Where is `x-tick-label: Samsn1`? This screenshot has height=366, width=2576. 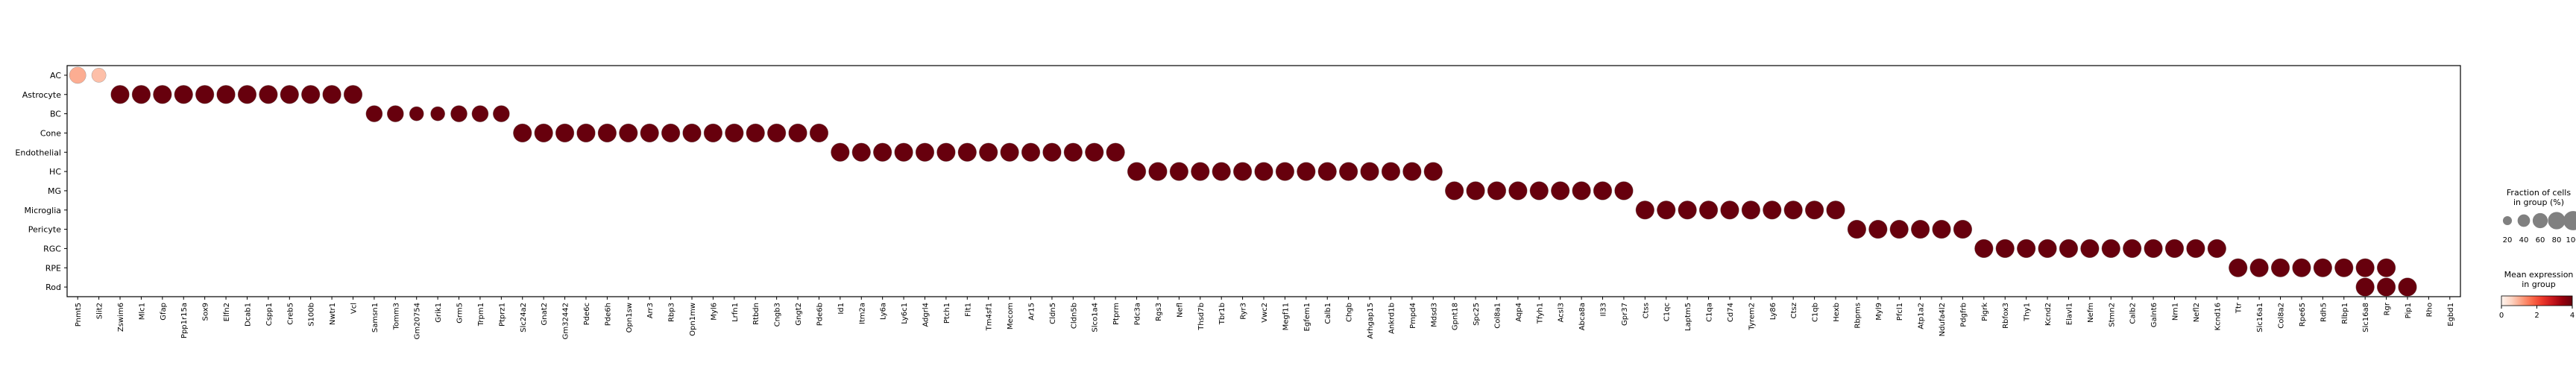 x-tick-label: Samsn1 is located at coordinates (375, 317).